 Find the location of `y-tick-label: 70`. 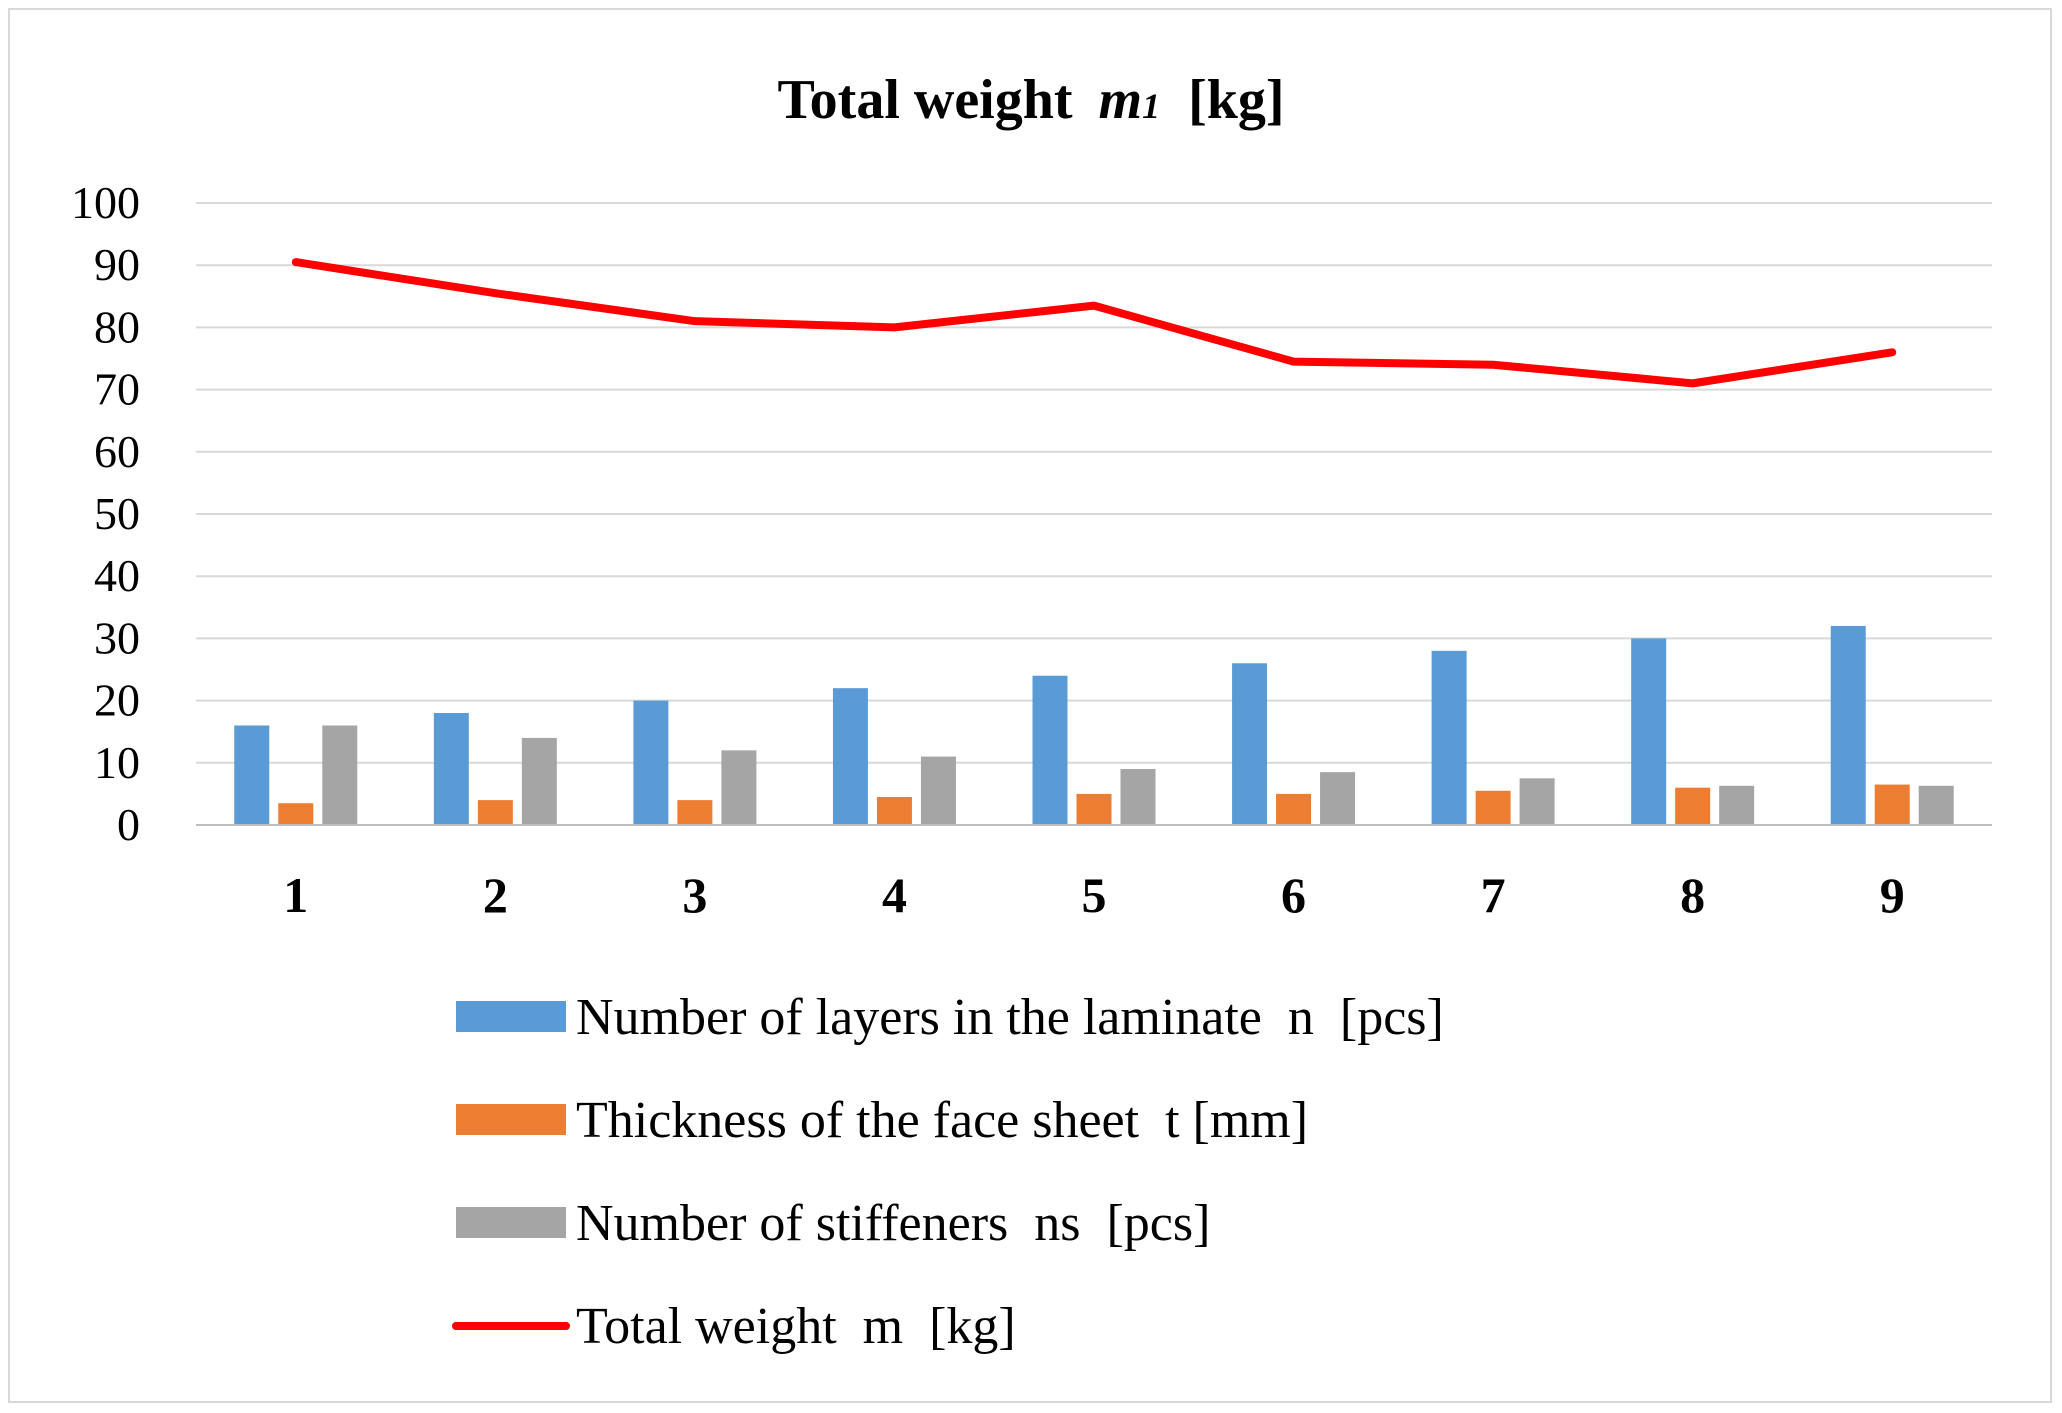

y-tick-label: 70 is located at coordinates (117, 389).